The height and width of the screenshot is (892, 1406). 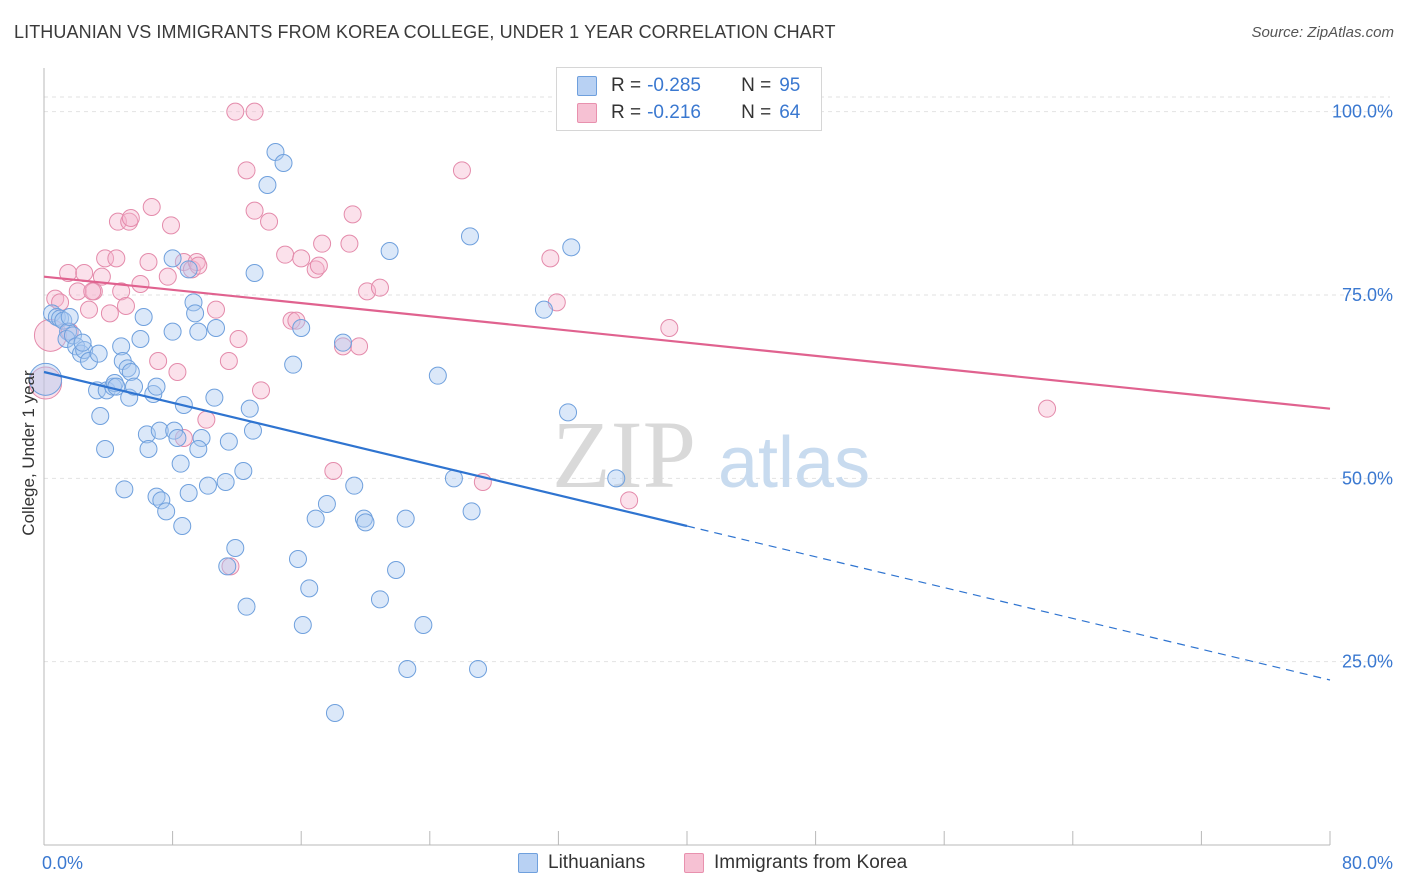 What do you see at coordinates (1367, 863) in the screenshot?
I see `x-tick-label: 80.0%` at bounding box center [1367, 863].